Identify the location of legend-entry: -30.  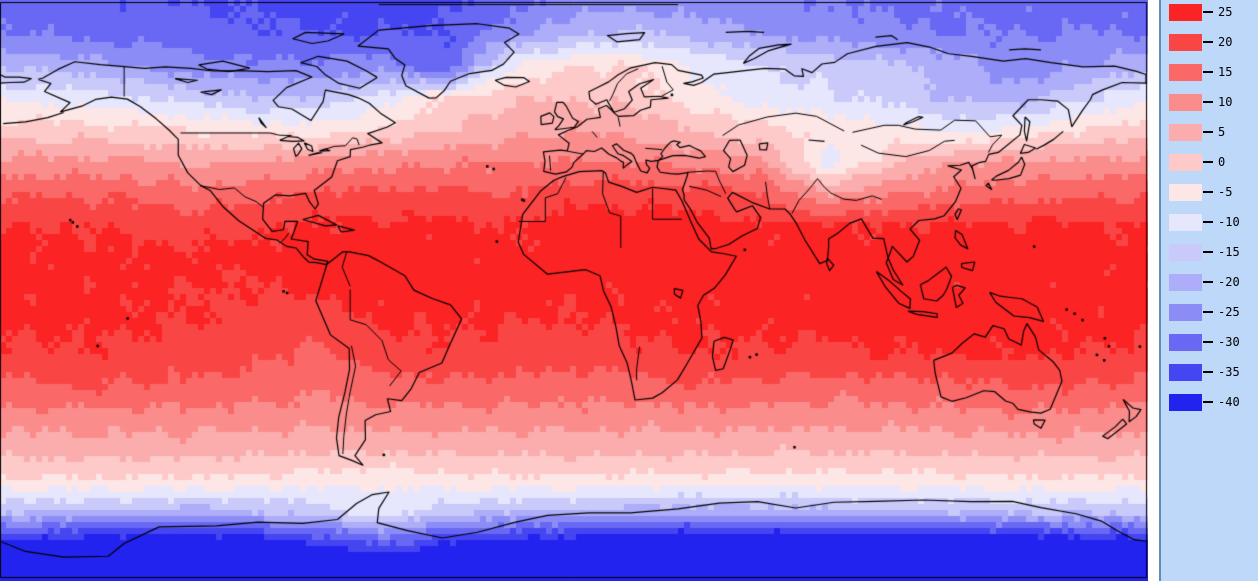
(1200, 342).